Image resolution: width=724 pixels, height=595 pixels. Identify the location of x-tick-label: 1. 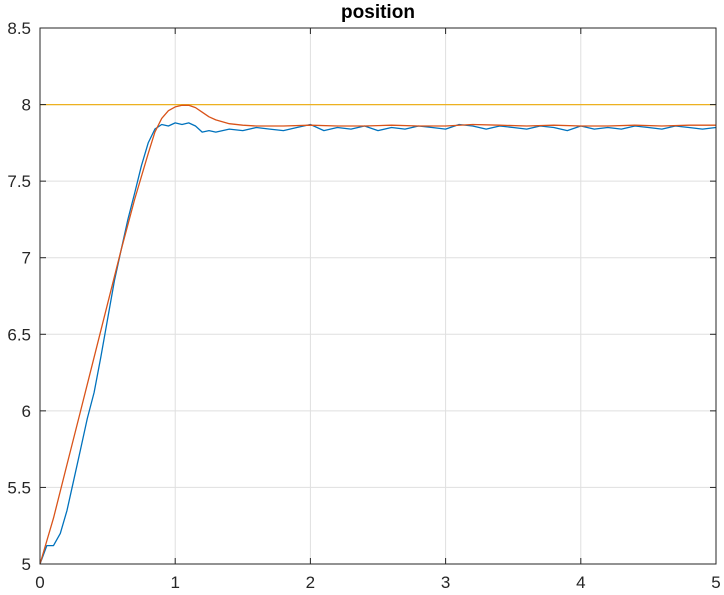
(174, 582).